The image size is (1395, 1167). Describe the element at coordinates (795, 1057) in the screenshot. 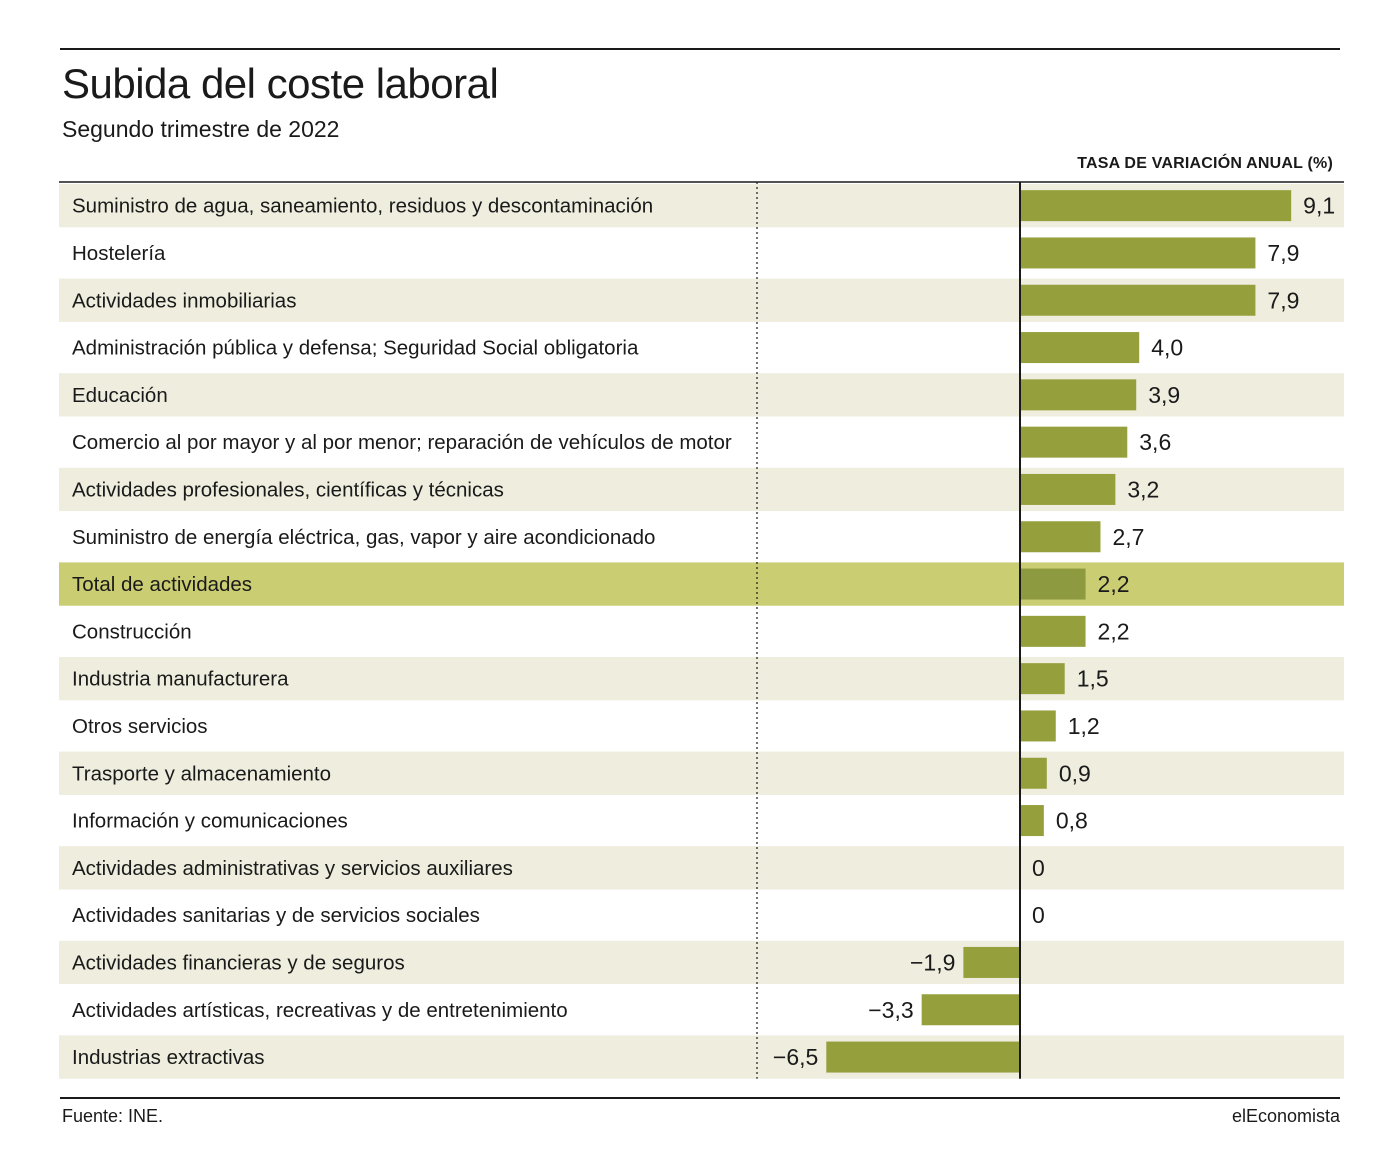

I see `value-label: −6,5` at that location.